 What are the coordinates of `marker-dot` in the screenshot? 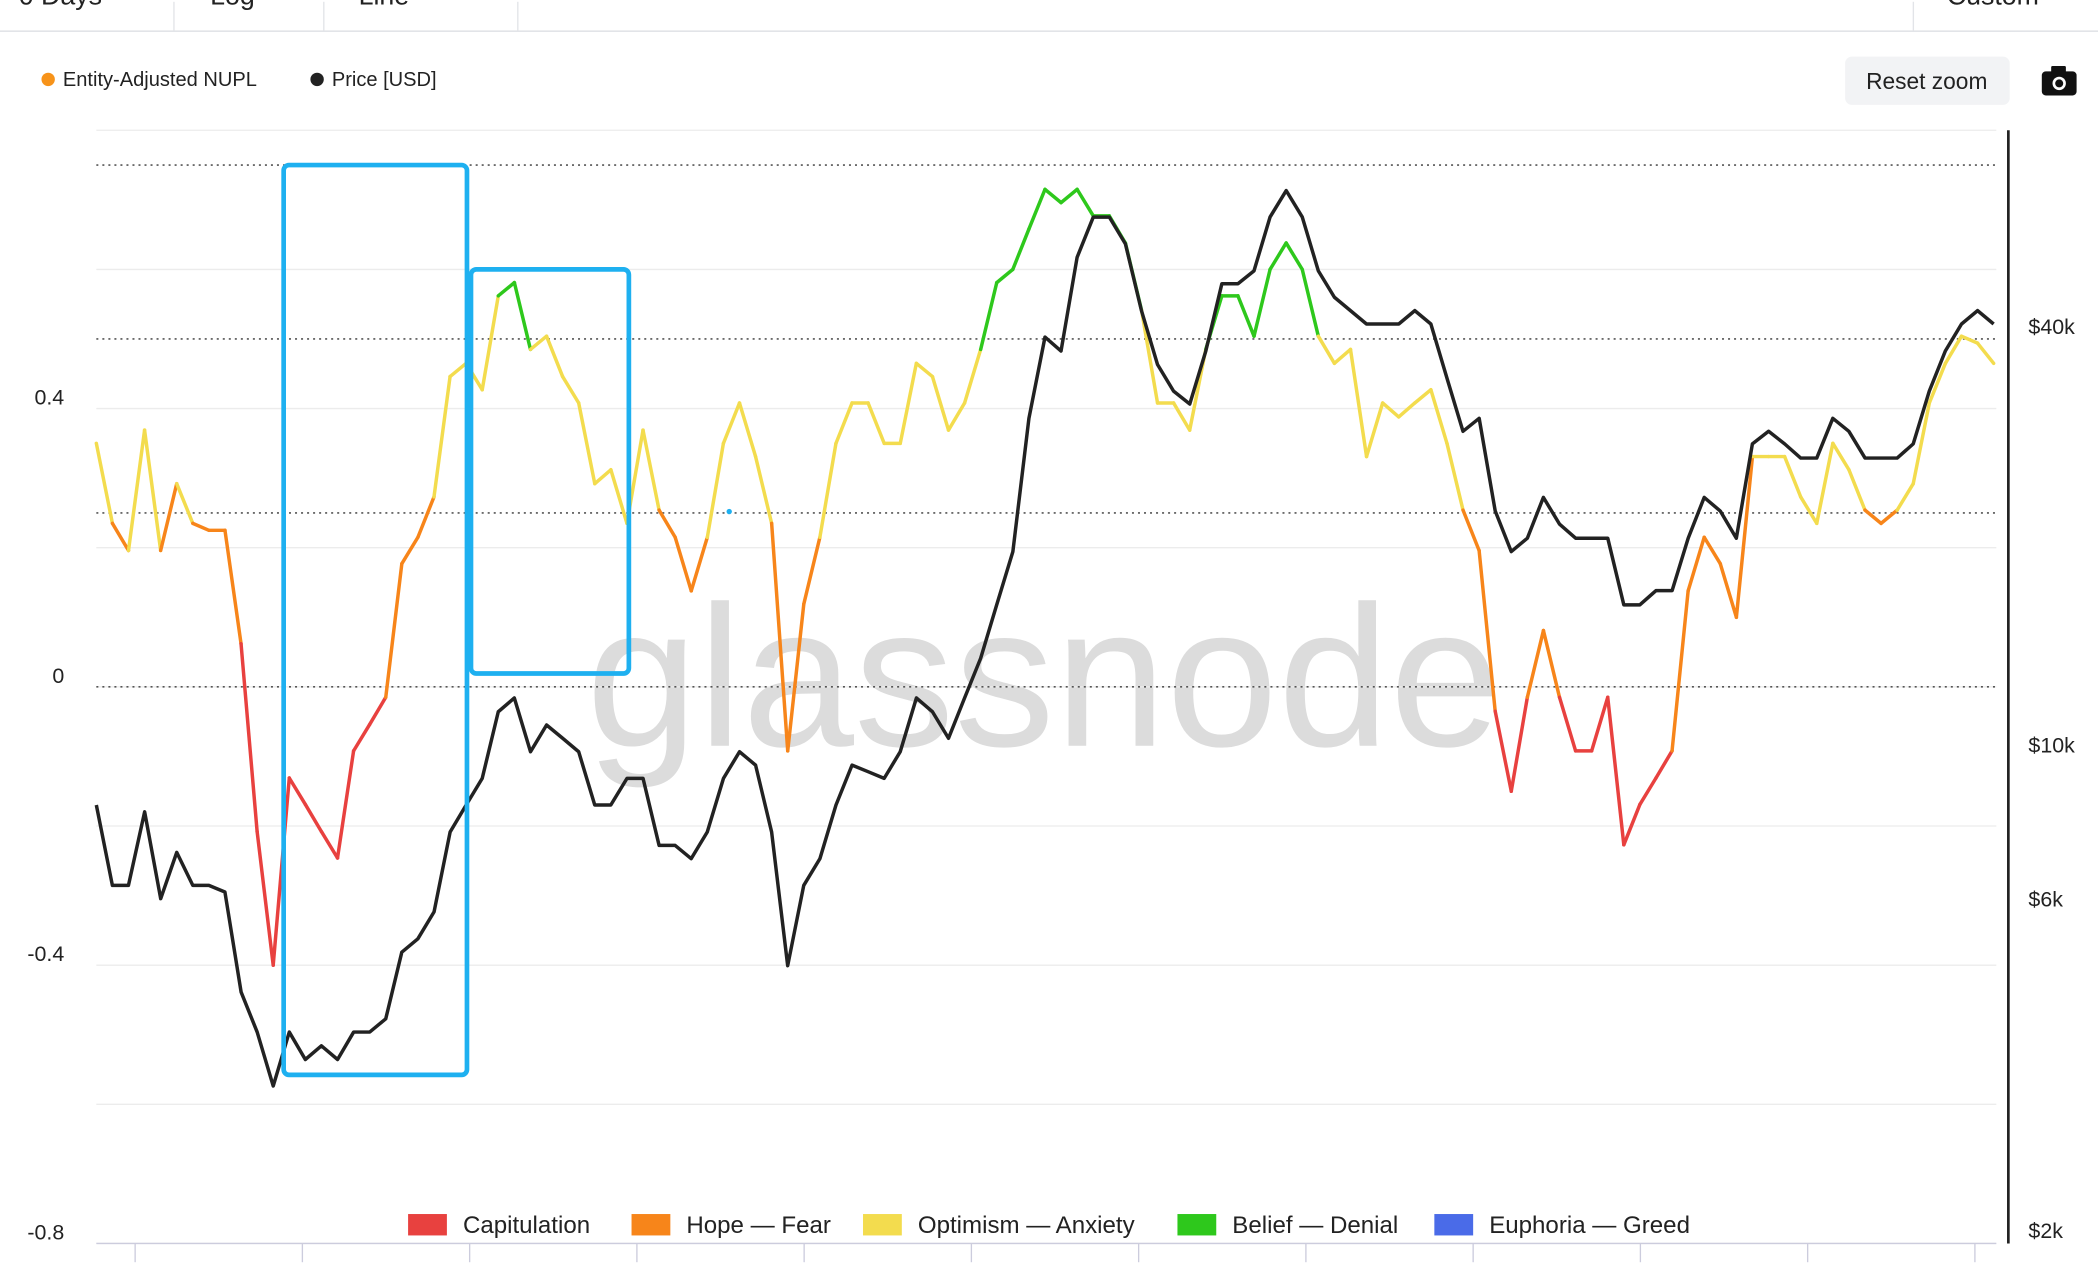 It's located at (729, 511).